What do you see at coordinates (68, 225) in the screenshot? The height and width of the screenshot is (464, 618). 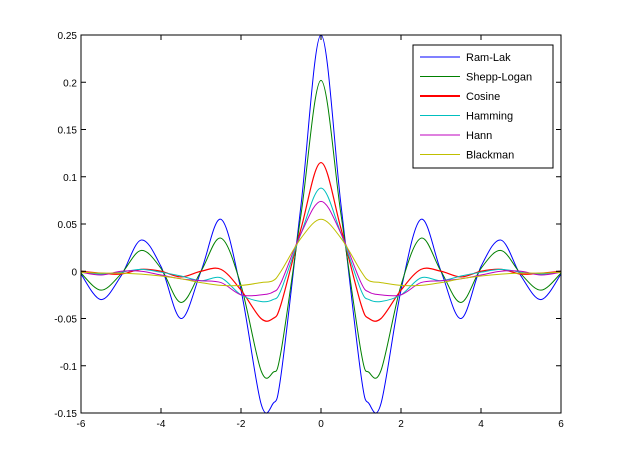 I see `y-tick-label: 0.05` at bounding box center [68, 225].